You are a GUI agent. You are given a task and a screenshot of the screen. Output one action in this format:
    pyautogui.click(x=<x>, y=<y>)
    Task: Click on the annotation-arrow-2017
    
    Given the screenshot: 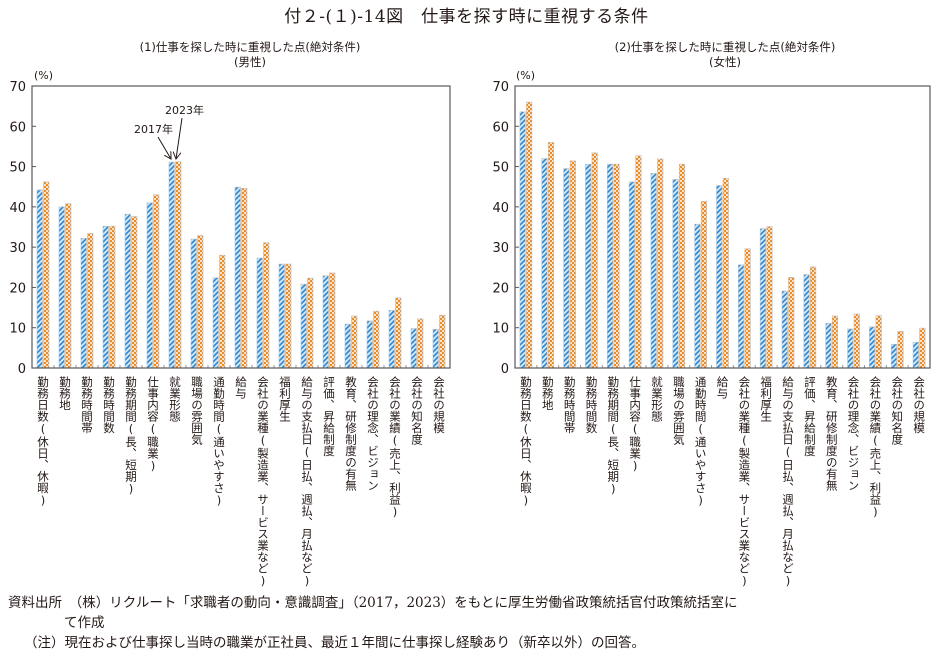 What is the action you would take?
    pyautogui.click(x=164, y=147)
    